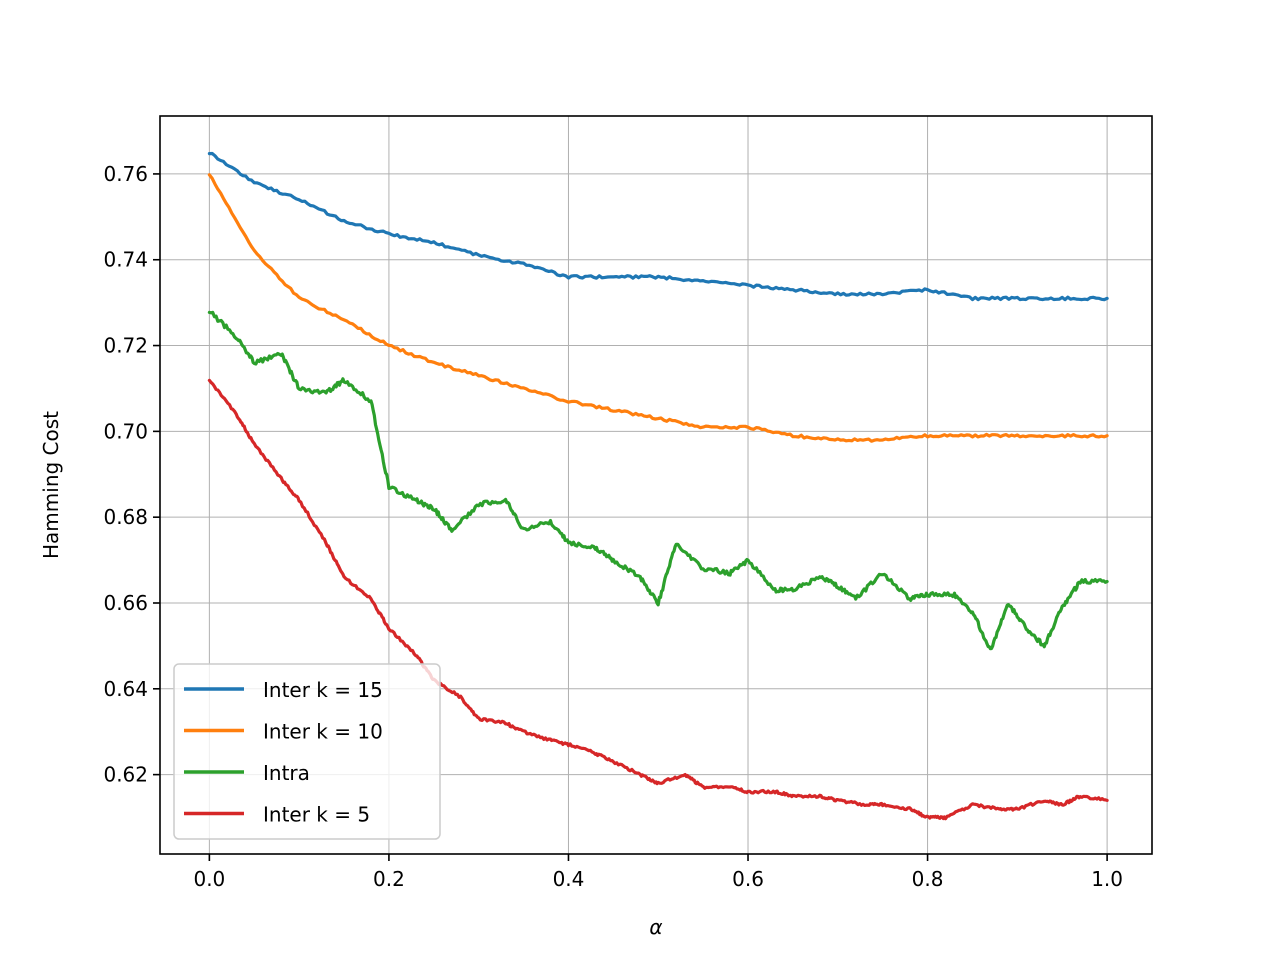  Describe the element at coordinates (316, 815) in the screenshot. I see `legend-entry-label: Inter k = 5` at that location.